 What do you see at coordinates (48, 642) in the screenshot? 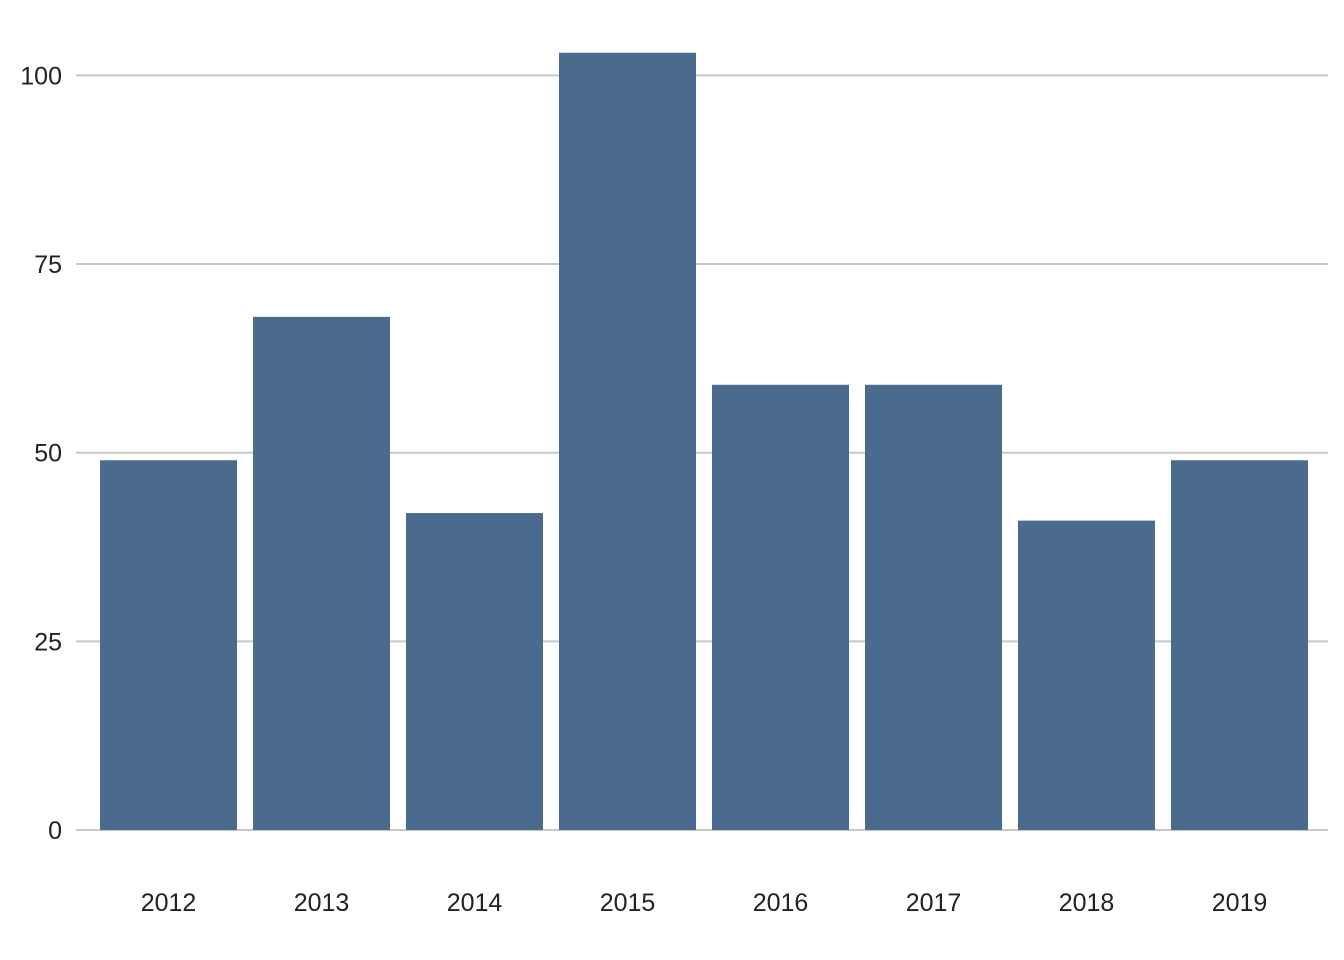
I see `y-tick-label: 25` at bounding box center [48, 642].